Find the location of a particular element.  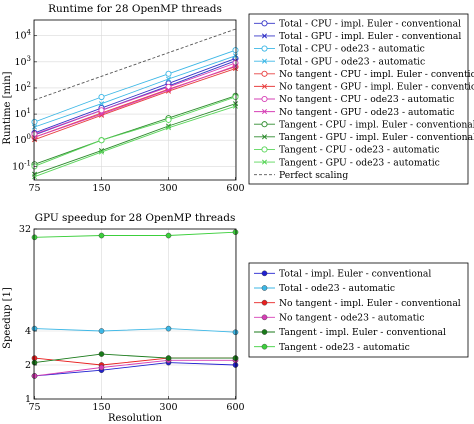

speedup-chart-title: GPU speedup for 28 OpenMP threads is located at coordinates (135, 218).